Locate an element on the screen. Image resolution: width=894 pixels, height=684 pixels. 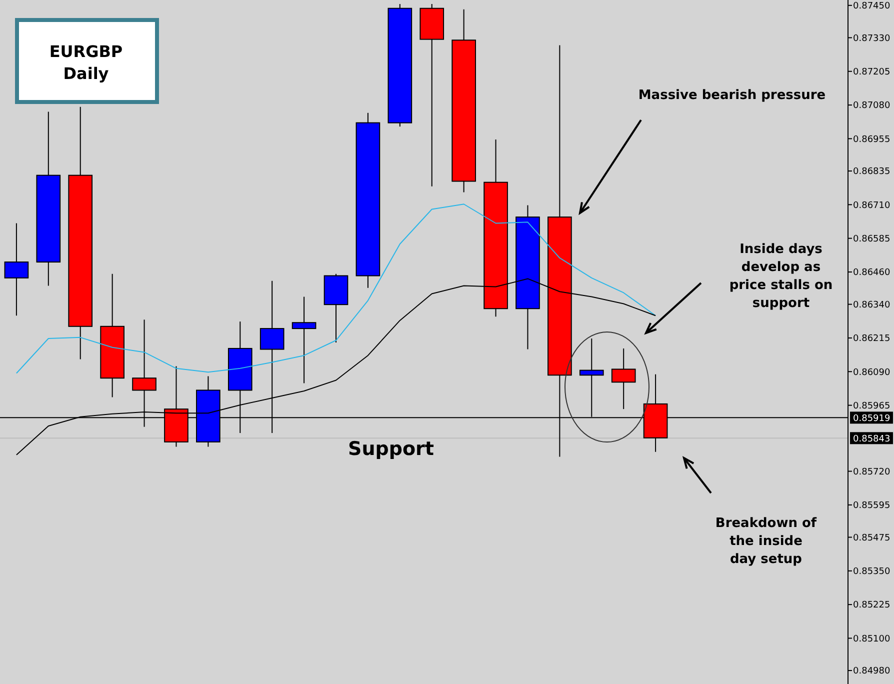
text: EURGBP is located at coordinates (86, 51).